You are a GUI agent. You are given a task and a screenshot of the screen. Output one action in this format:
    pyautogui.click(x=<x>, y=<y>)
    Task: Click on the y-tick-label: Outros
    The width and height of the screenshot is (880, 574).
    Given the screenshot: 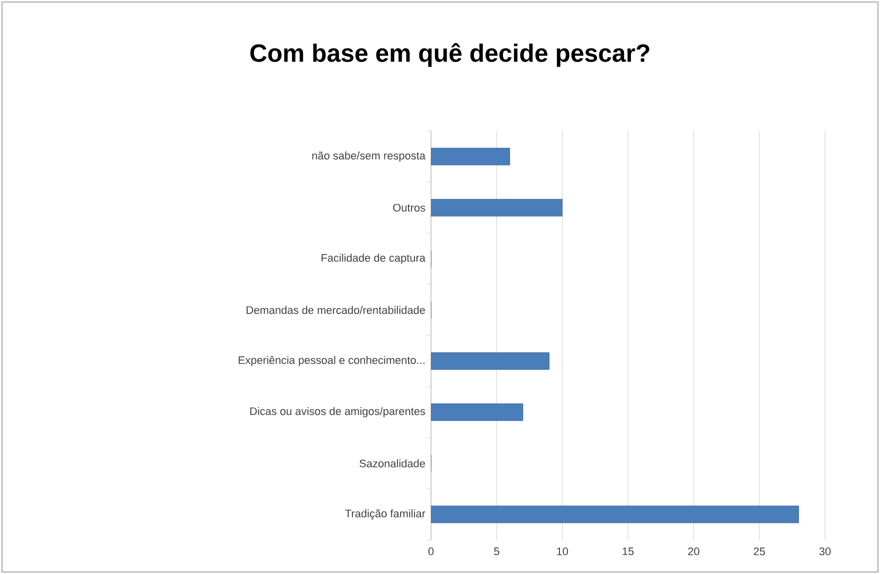 What is the action you would take?
    pyautogui.click(x=409, y=208)
    